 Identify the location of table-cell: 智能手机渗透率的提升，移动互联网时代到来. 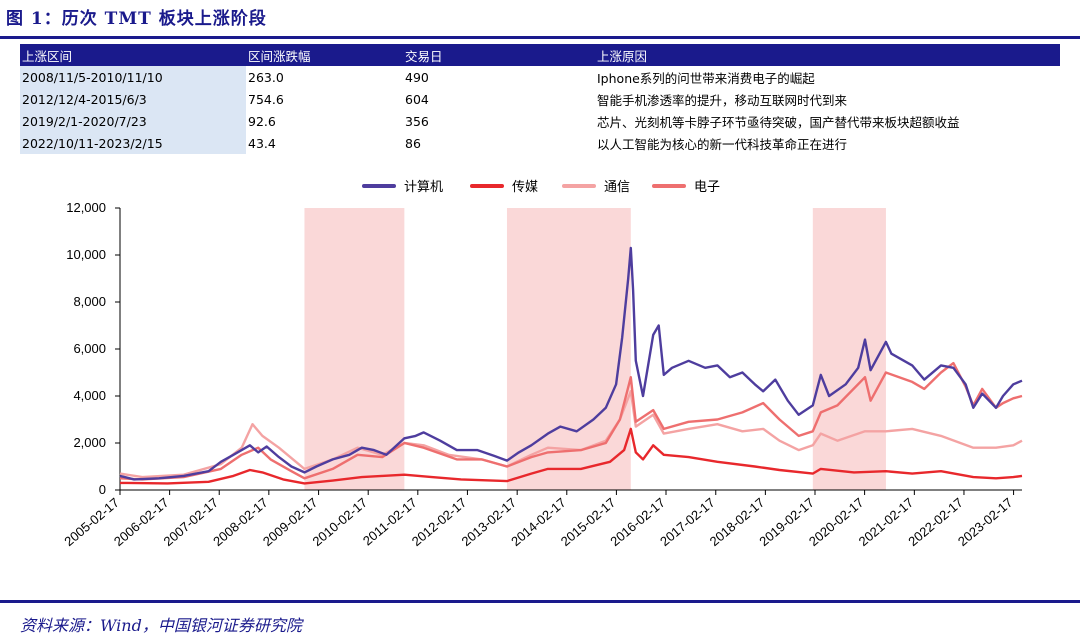
(722, 100).